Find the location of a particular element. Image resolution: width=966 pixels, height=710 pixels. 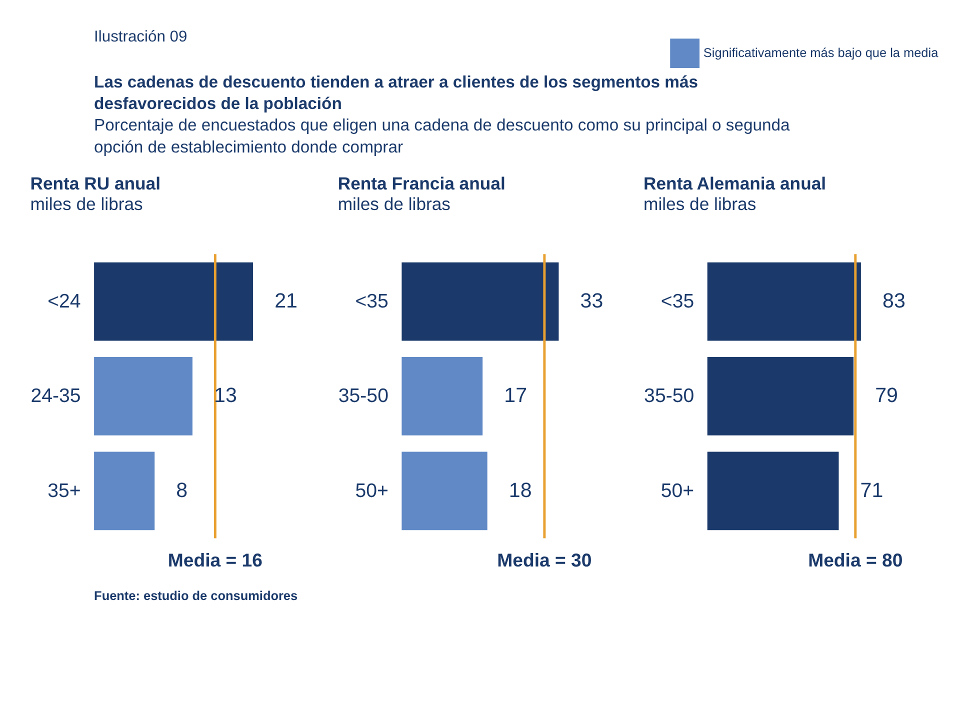

chart-title: Renta Francia anual is located at coordinates (422, 183).